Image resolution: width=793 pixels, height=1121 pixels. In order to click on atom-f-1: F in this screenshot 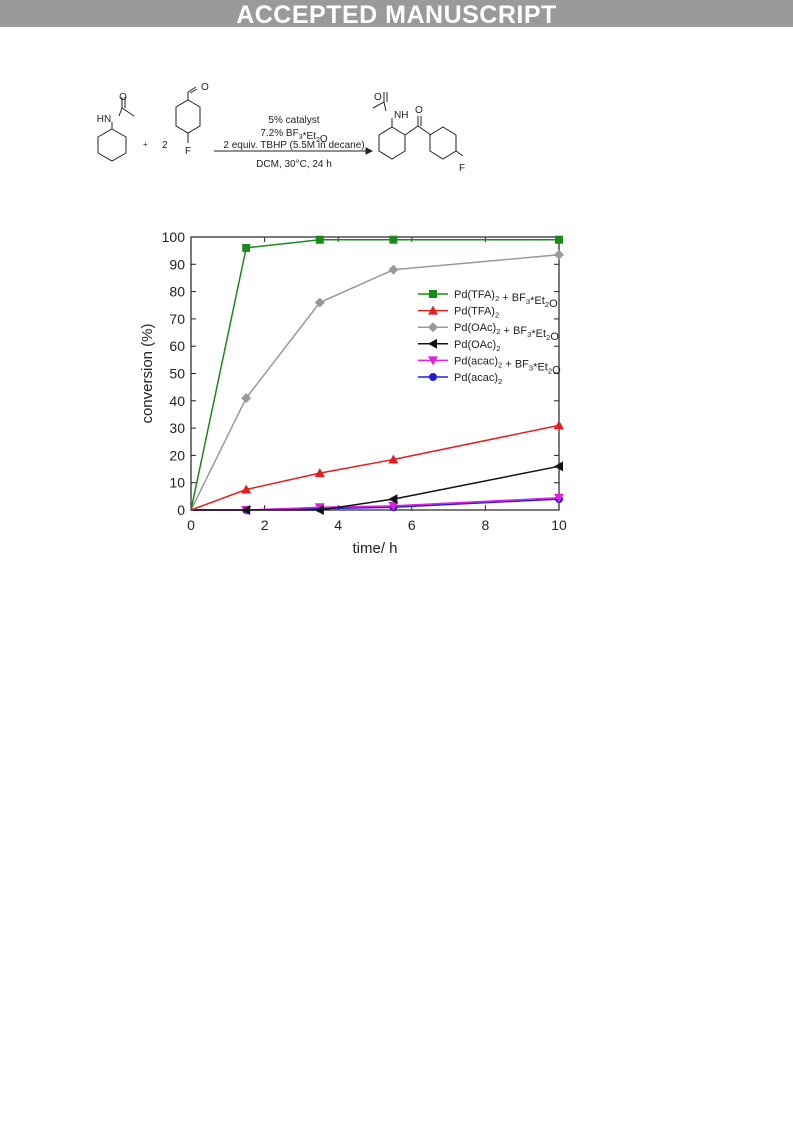, I will do `click(188, 151)`.